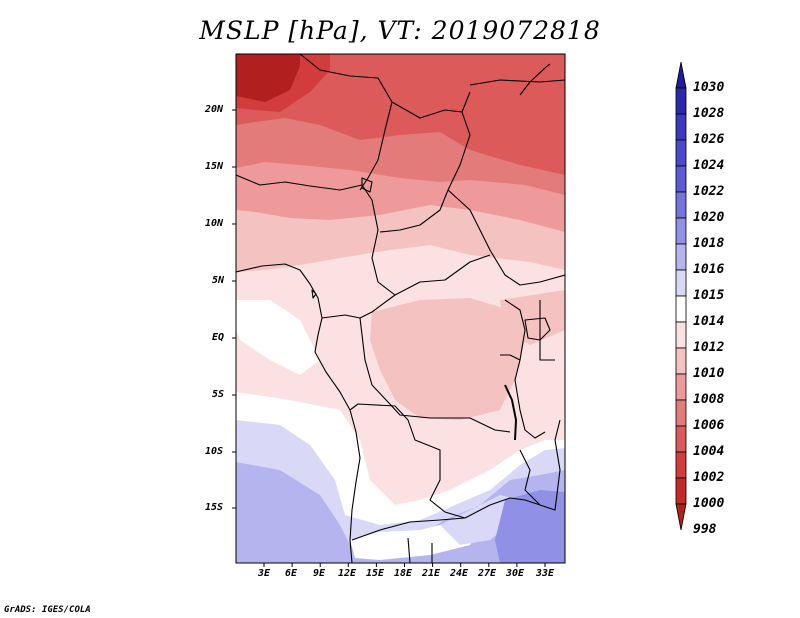 The image size is (800, 618). What do you see at coordinates (709, 165) in the screenshot?
I see `colorbar-label: 1024` at bounding box center [709, 165].